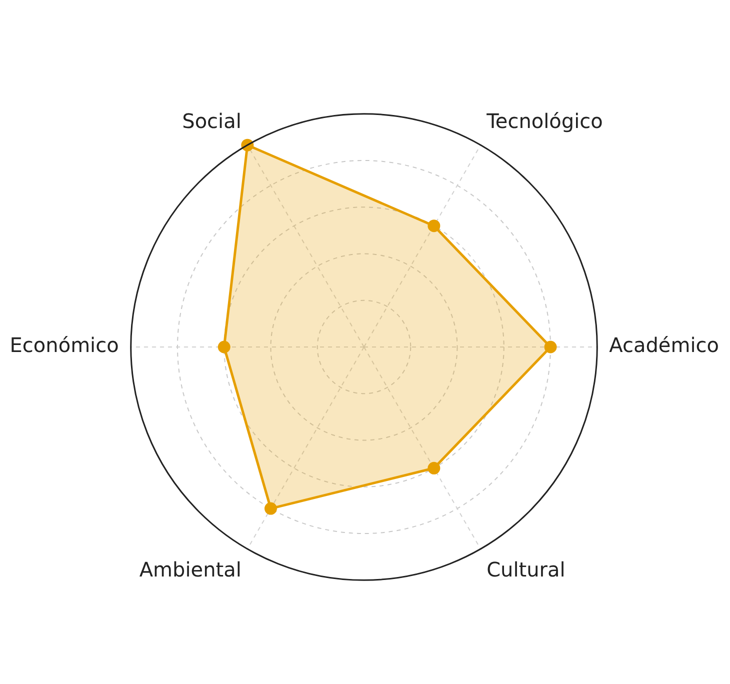 The width and height of the screenshot is (730, 684). What do you see at coordinates (190, 570) in the screenshot?
I see `spoke-label: Ambiental` at bounding box center [190, 570].